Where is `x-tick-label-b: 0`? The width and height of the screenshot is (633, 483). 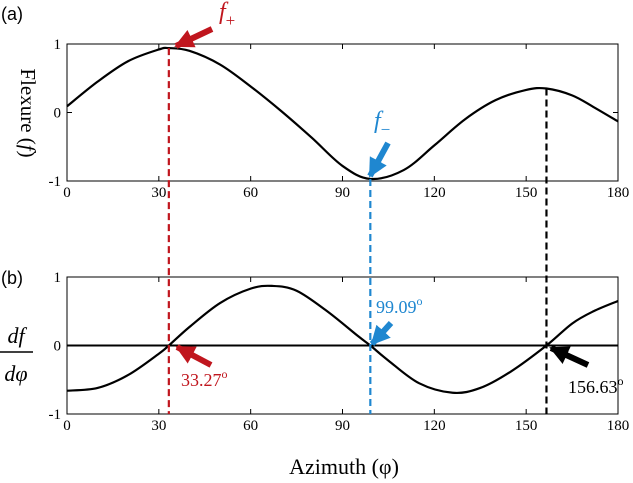 x-tick-label-b: 0 is located at coordinates (67, 426).